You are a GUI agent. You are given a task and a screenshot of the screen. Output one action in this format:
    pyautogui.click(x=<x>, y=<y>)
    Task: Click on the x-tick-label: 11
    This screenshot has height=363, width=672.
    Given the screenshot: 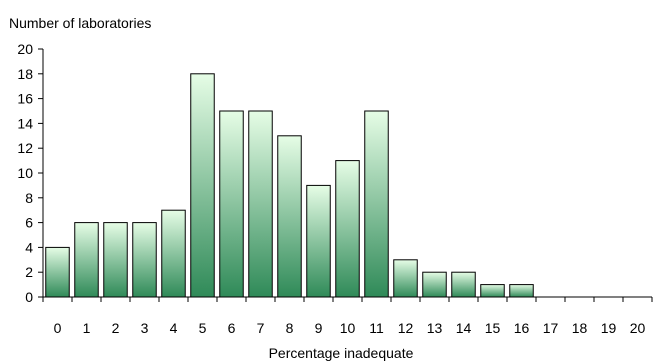 What is the action you would take?
    pyautogui.click(x=376, y=328)
    